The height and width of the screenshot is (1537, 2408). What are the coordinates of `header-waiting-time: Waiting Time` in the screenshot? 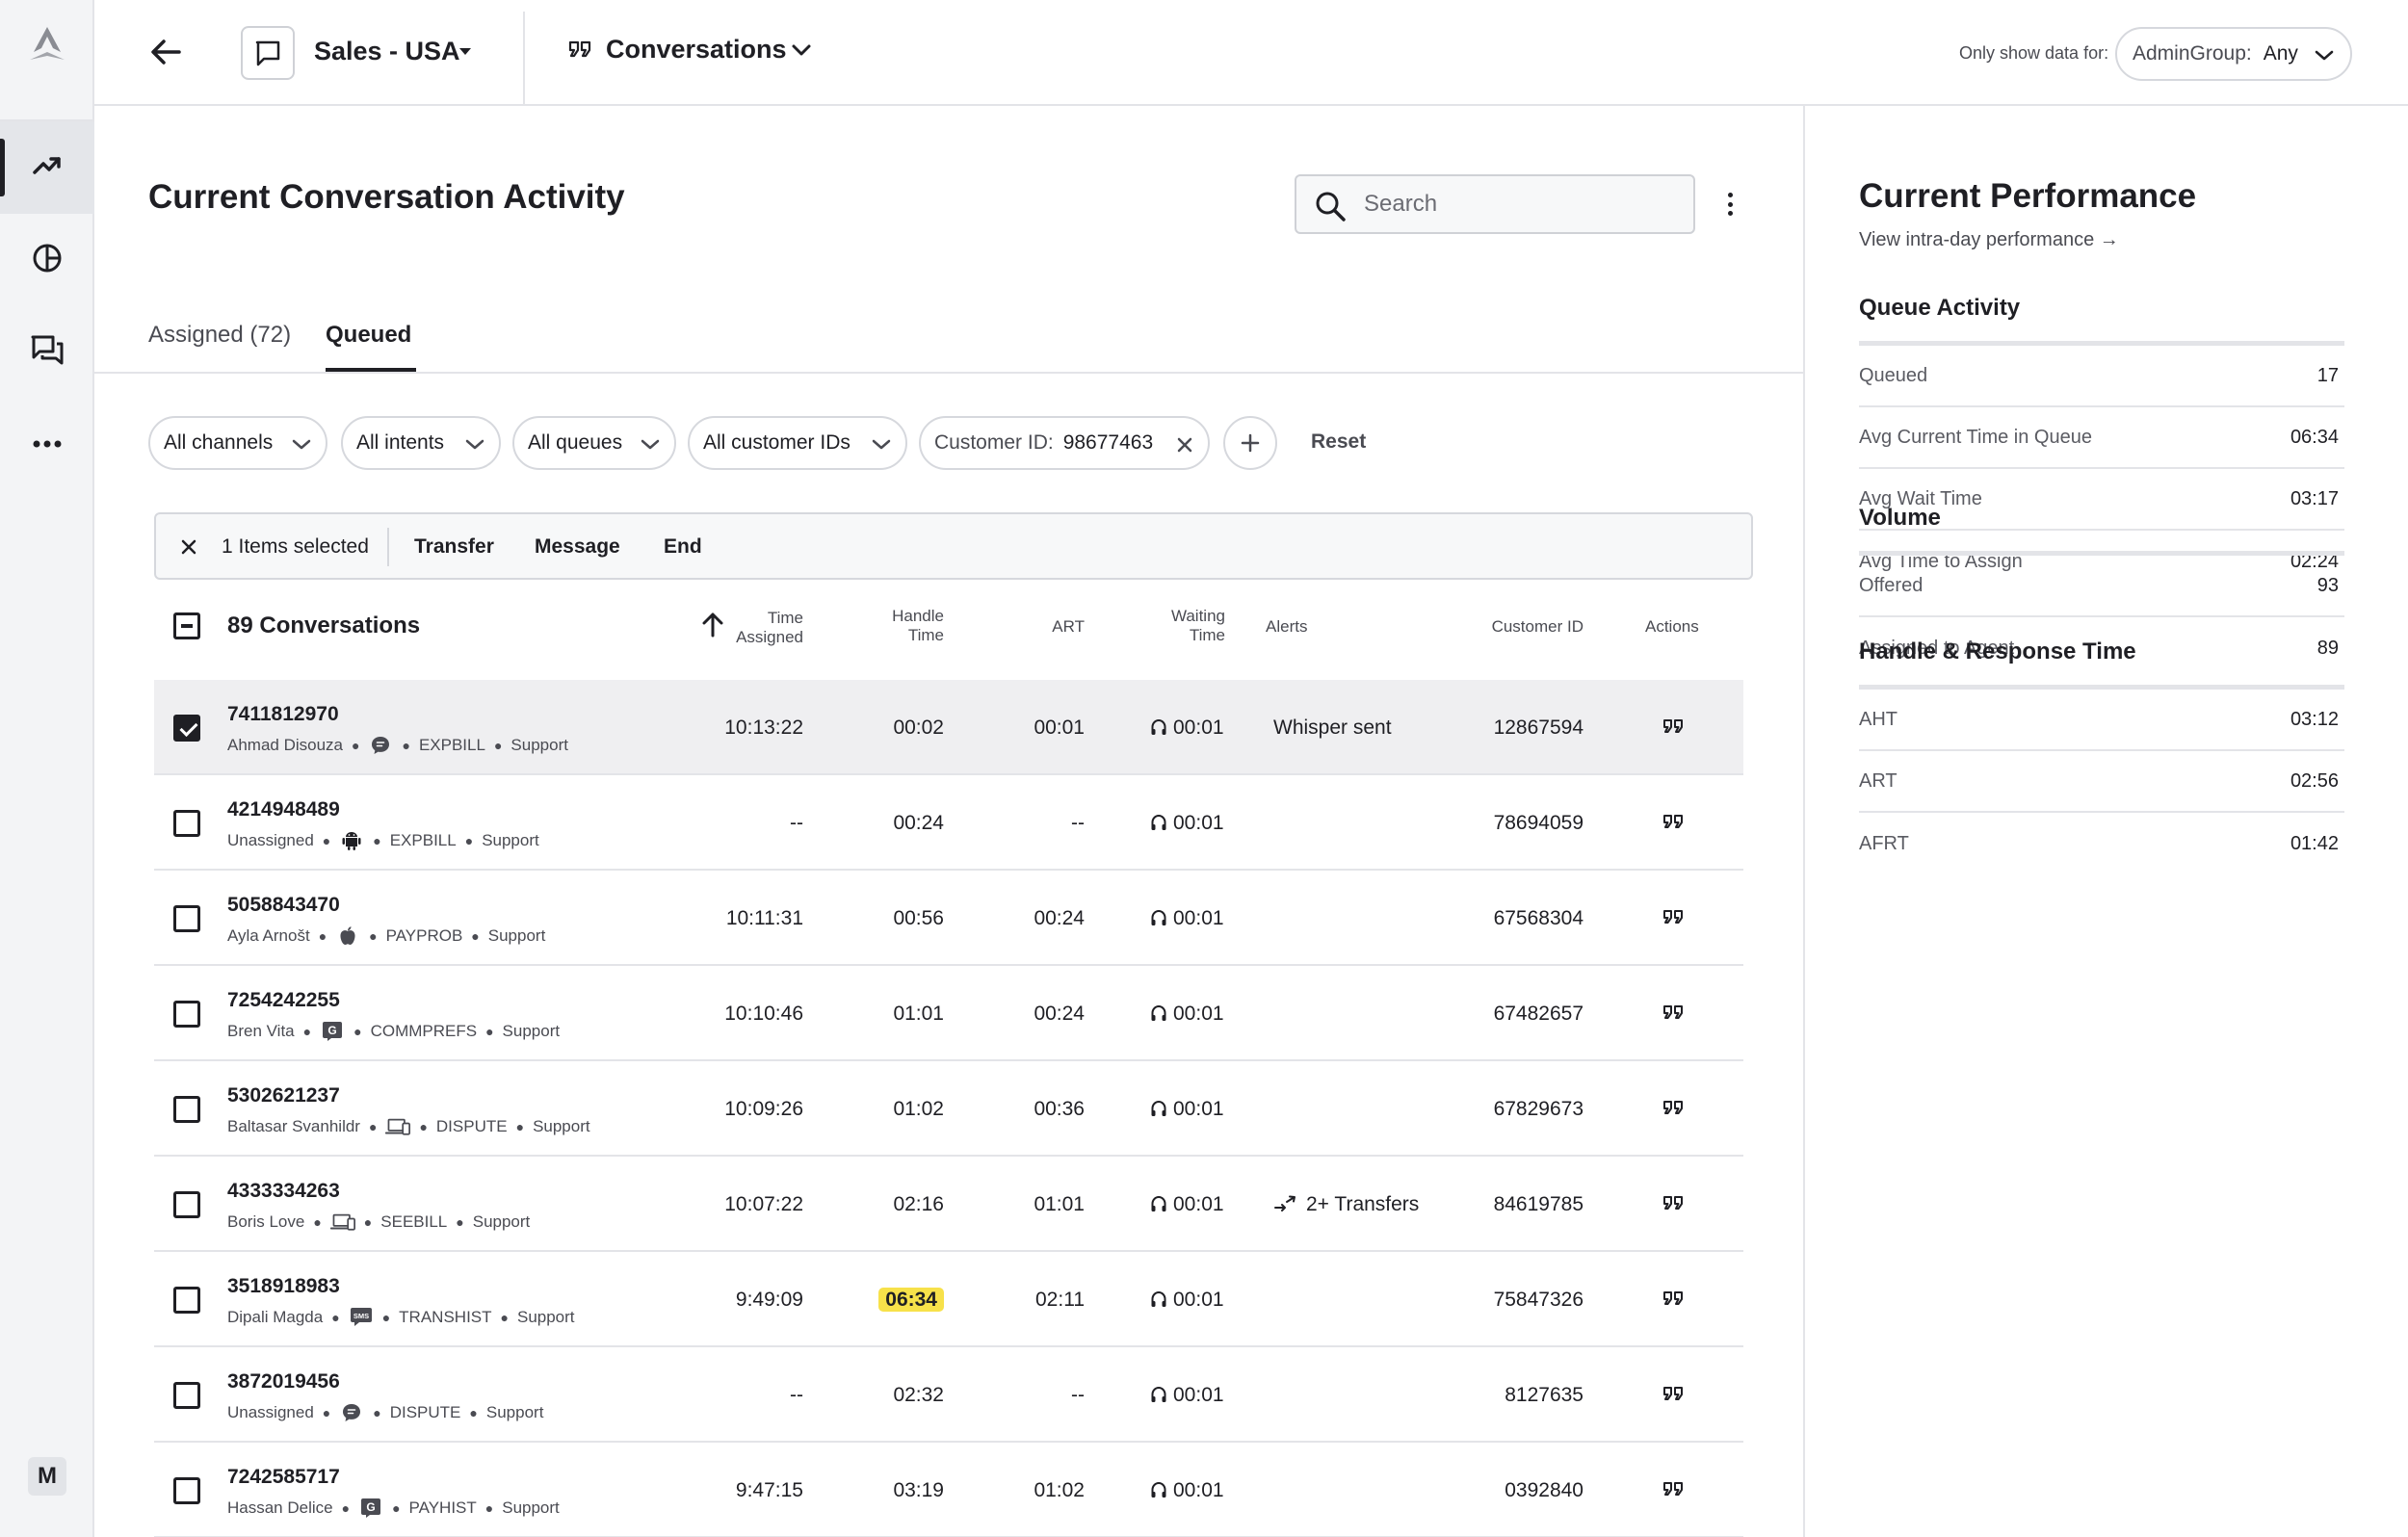 It's located at (1176, 626).